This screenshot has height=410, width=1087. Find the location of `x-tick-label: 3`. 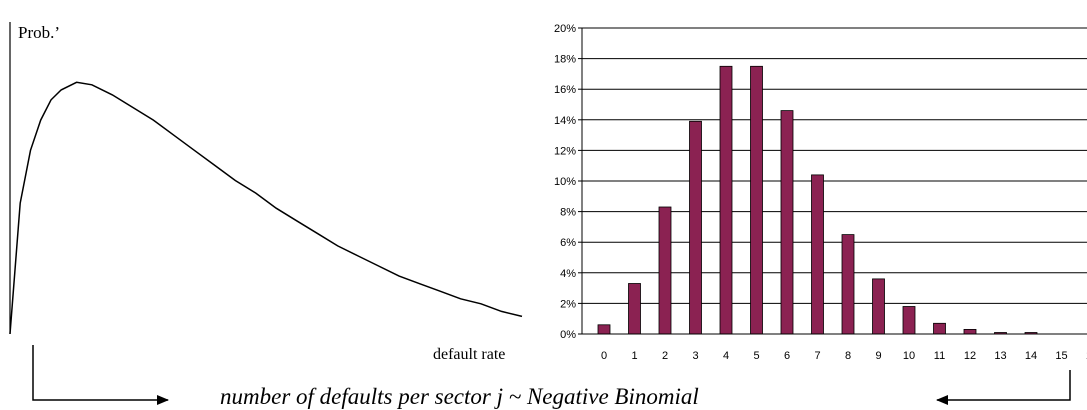

x-tick-label: 3 is located at coordinates (695, 356).